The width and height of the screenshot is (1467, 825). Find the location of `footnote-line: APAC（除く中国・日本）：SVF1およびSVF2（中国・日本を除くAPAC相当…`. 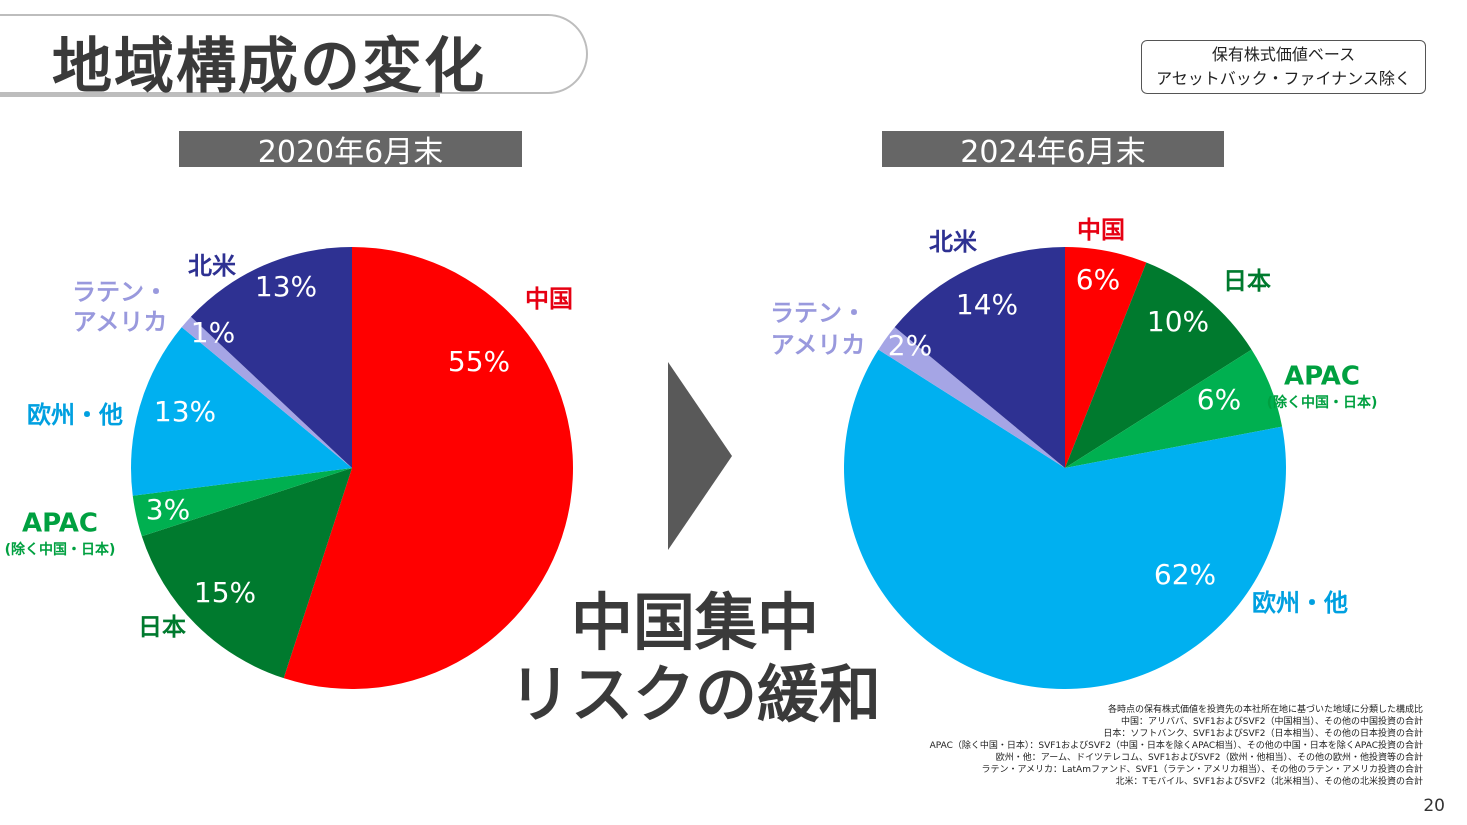

footnote-line: APAC（除く中国・日本）：SVF1およびSVF2（中国・日本を除くAPAC相当… is located at coordinates (1176, 746).